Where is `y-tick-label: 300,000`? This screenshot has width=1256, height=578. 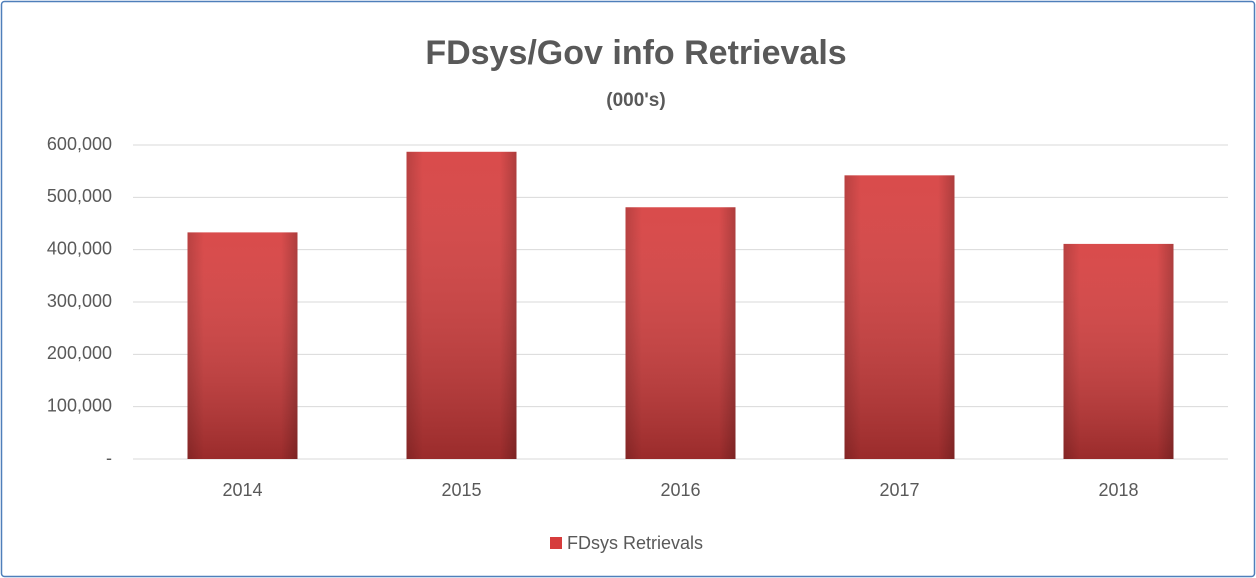 y-tick-label: 300,000 is located at coordinates (79, 301).